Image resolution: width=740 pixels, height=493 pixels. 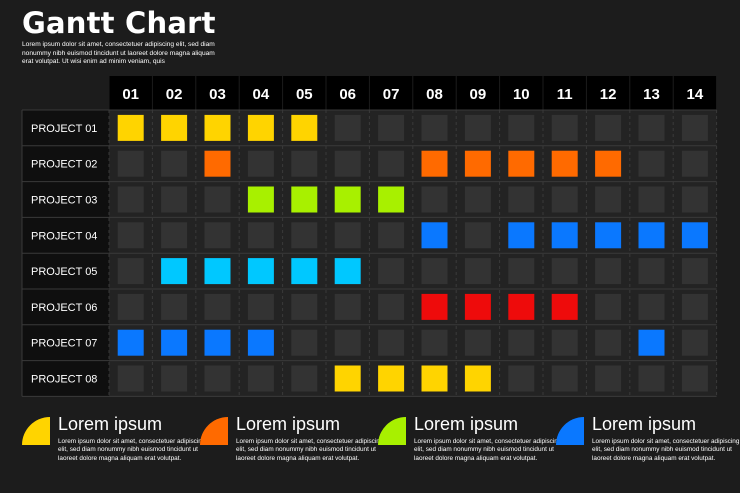 What do you see at coordinates (434, 94) in the screenshot?
I see `column-header-label: 08` at bounding box center [434, 94].